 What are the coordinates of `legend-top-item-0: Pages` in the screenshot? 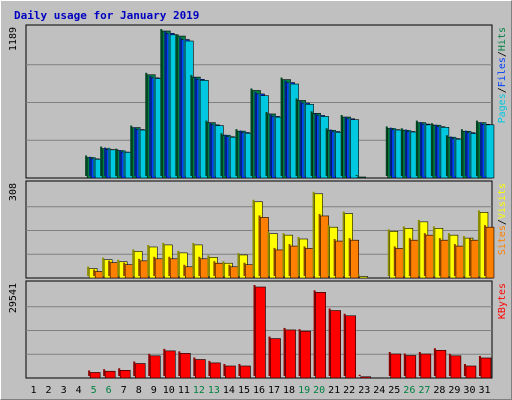 It's located at (502, 108).